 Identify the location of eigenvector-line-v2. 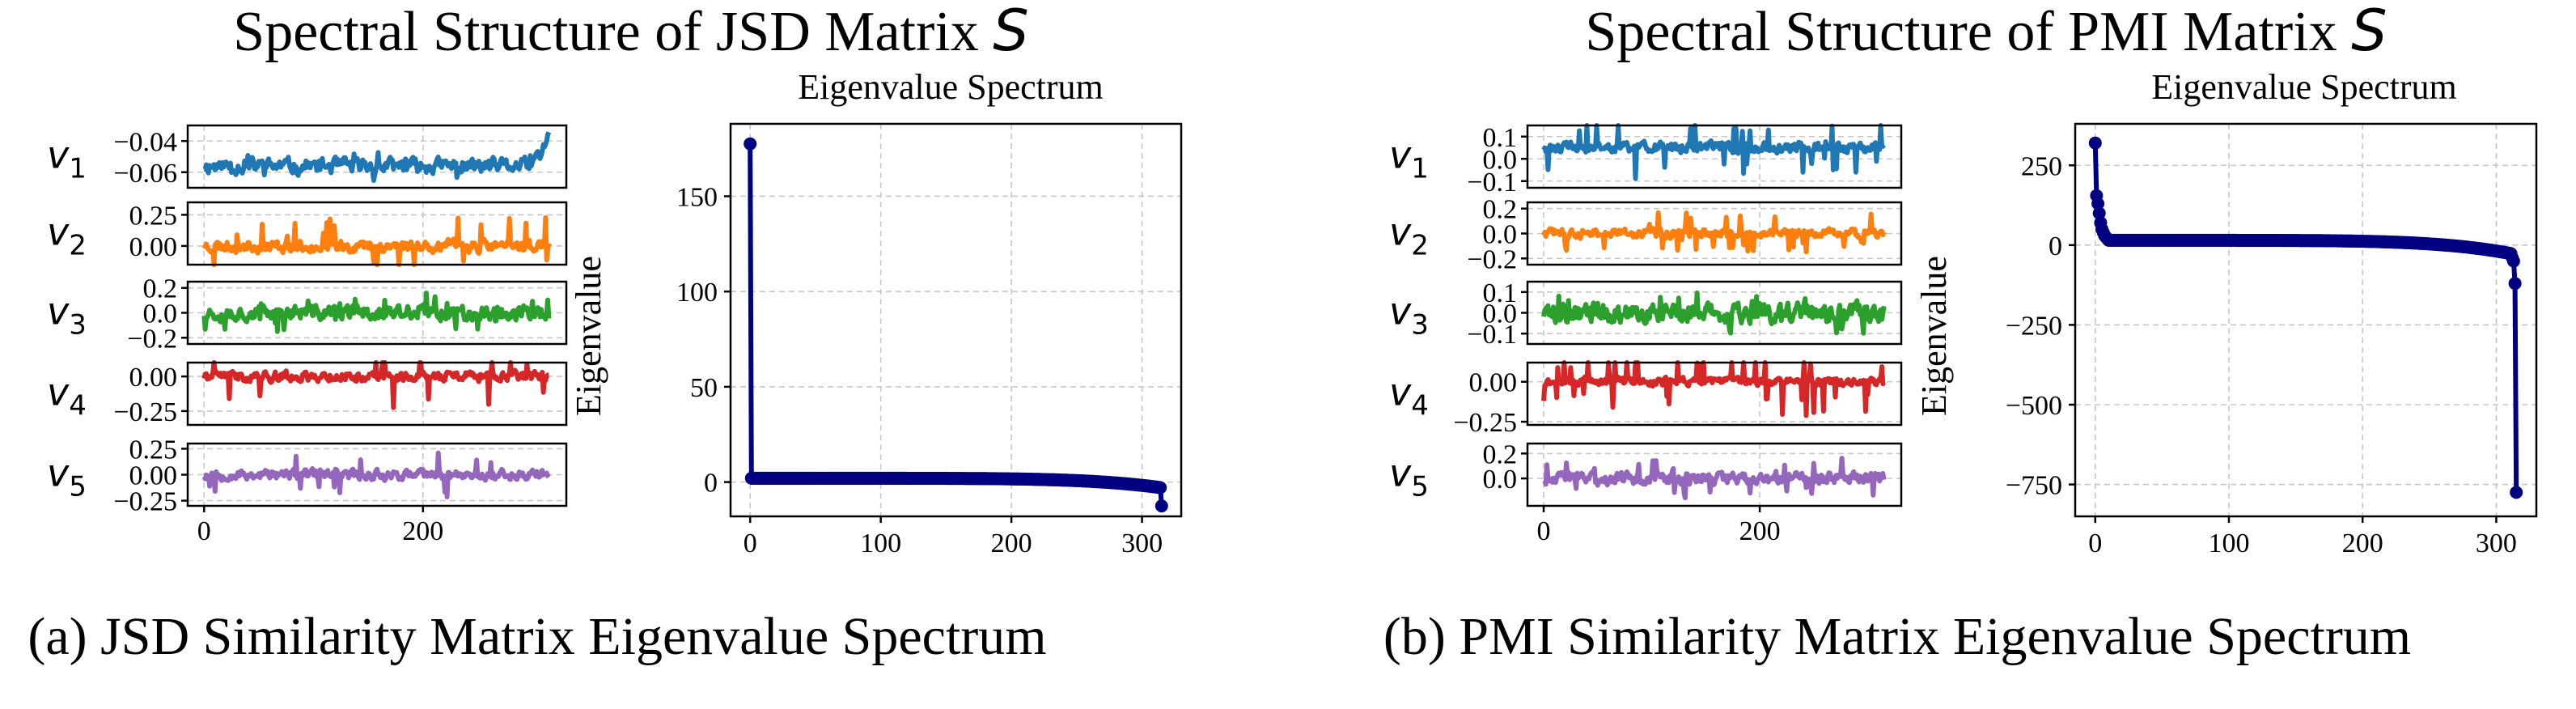
(1714, 233).